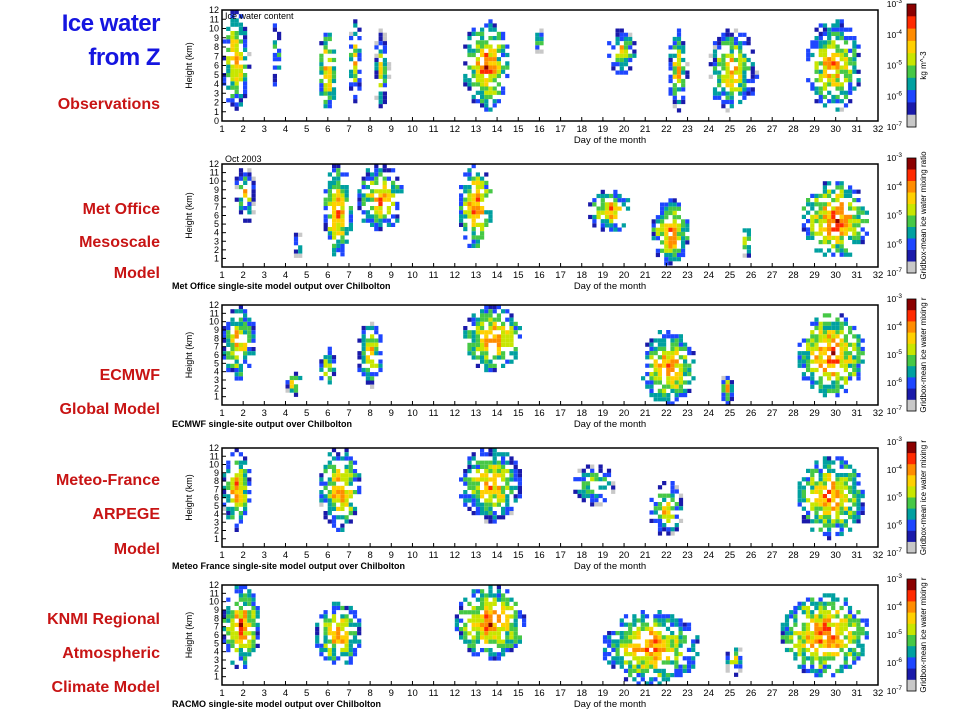  I want to click on x-tick-label: 2, so click(243, 275).